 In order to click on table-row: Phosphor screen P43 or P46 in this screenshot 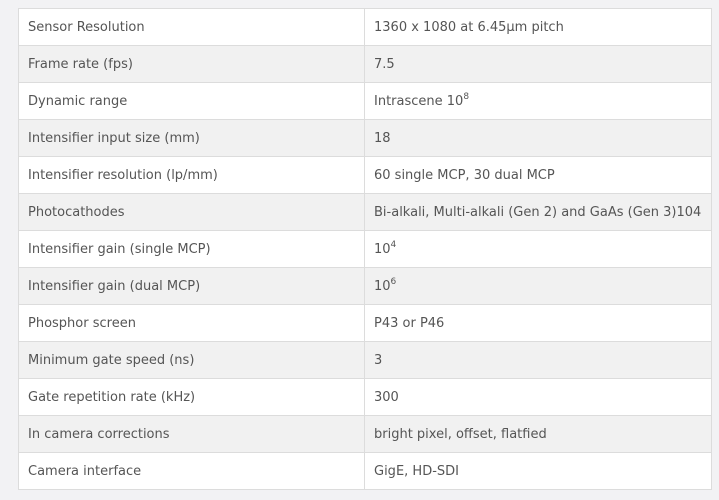, I will do `click(365, 323)`.